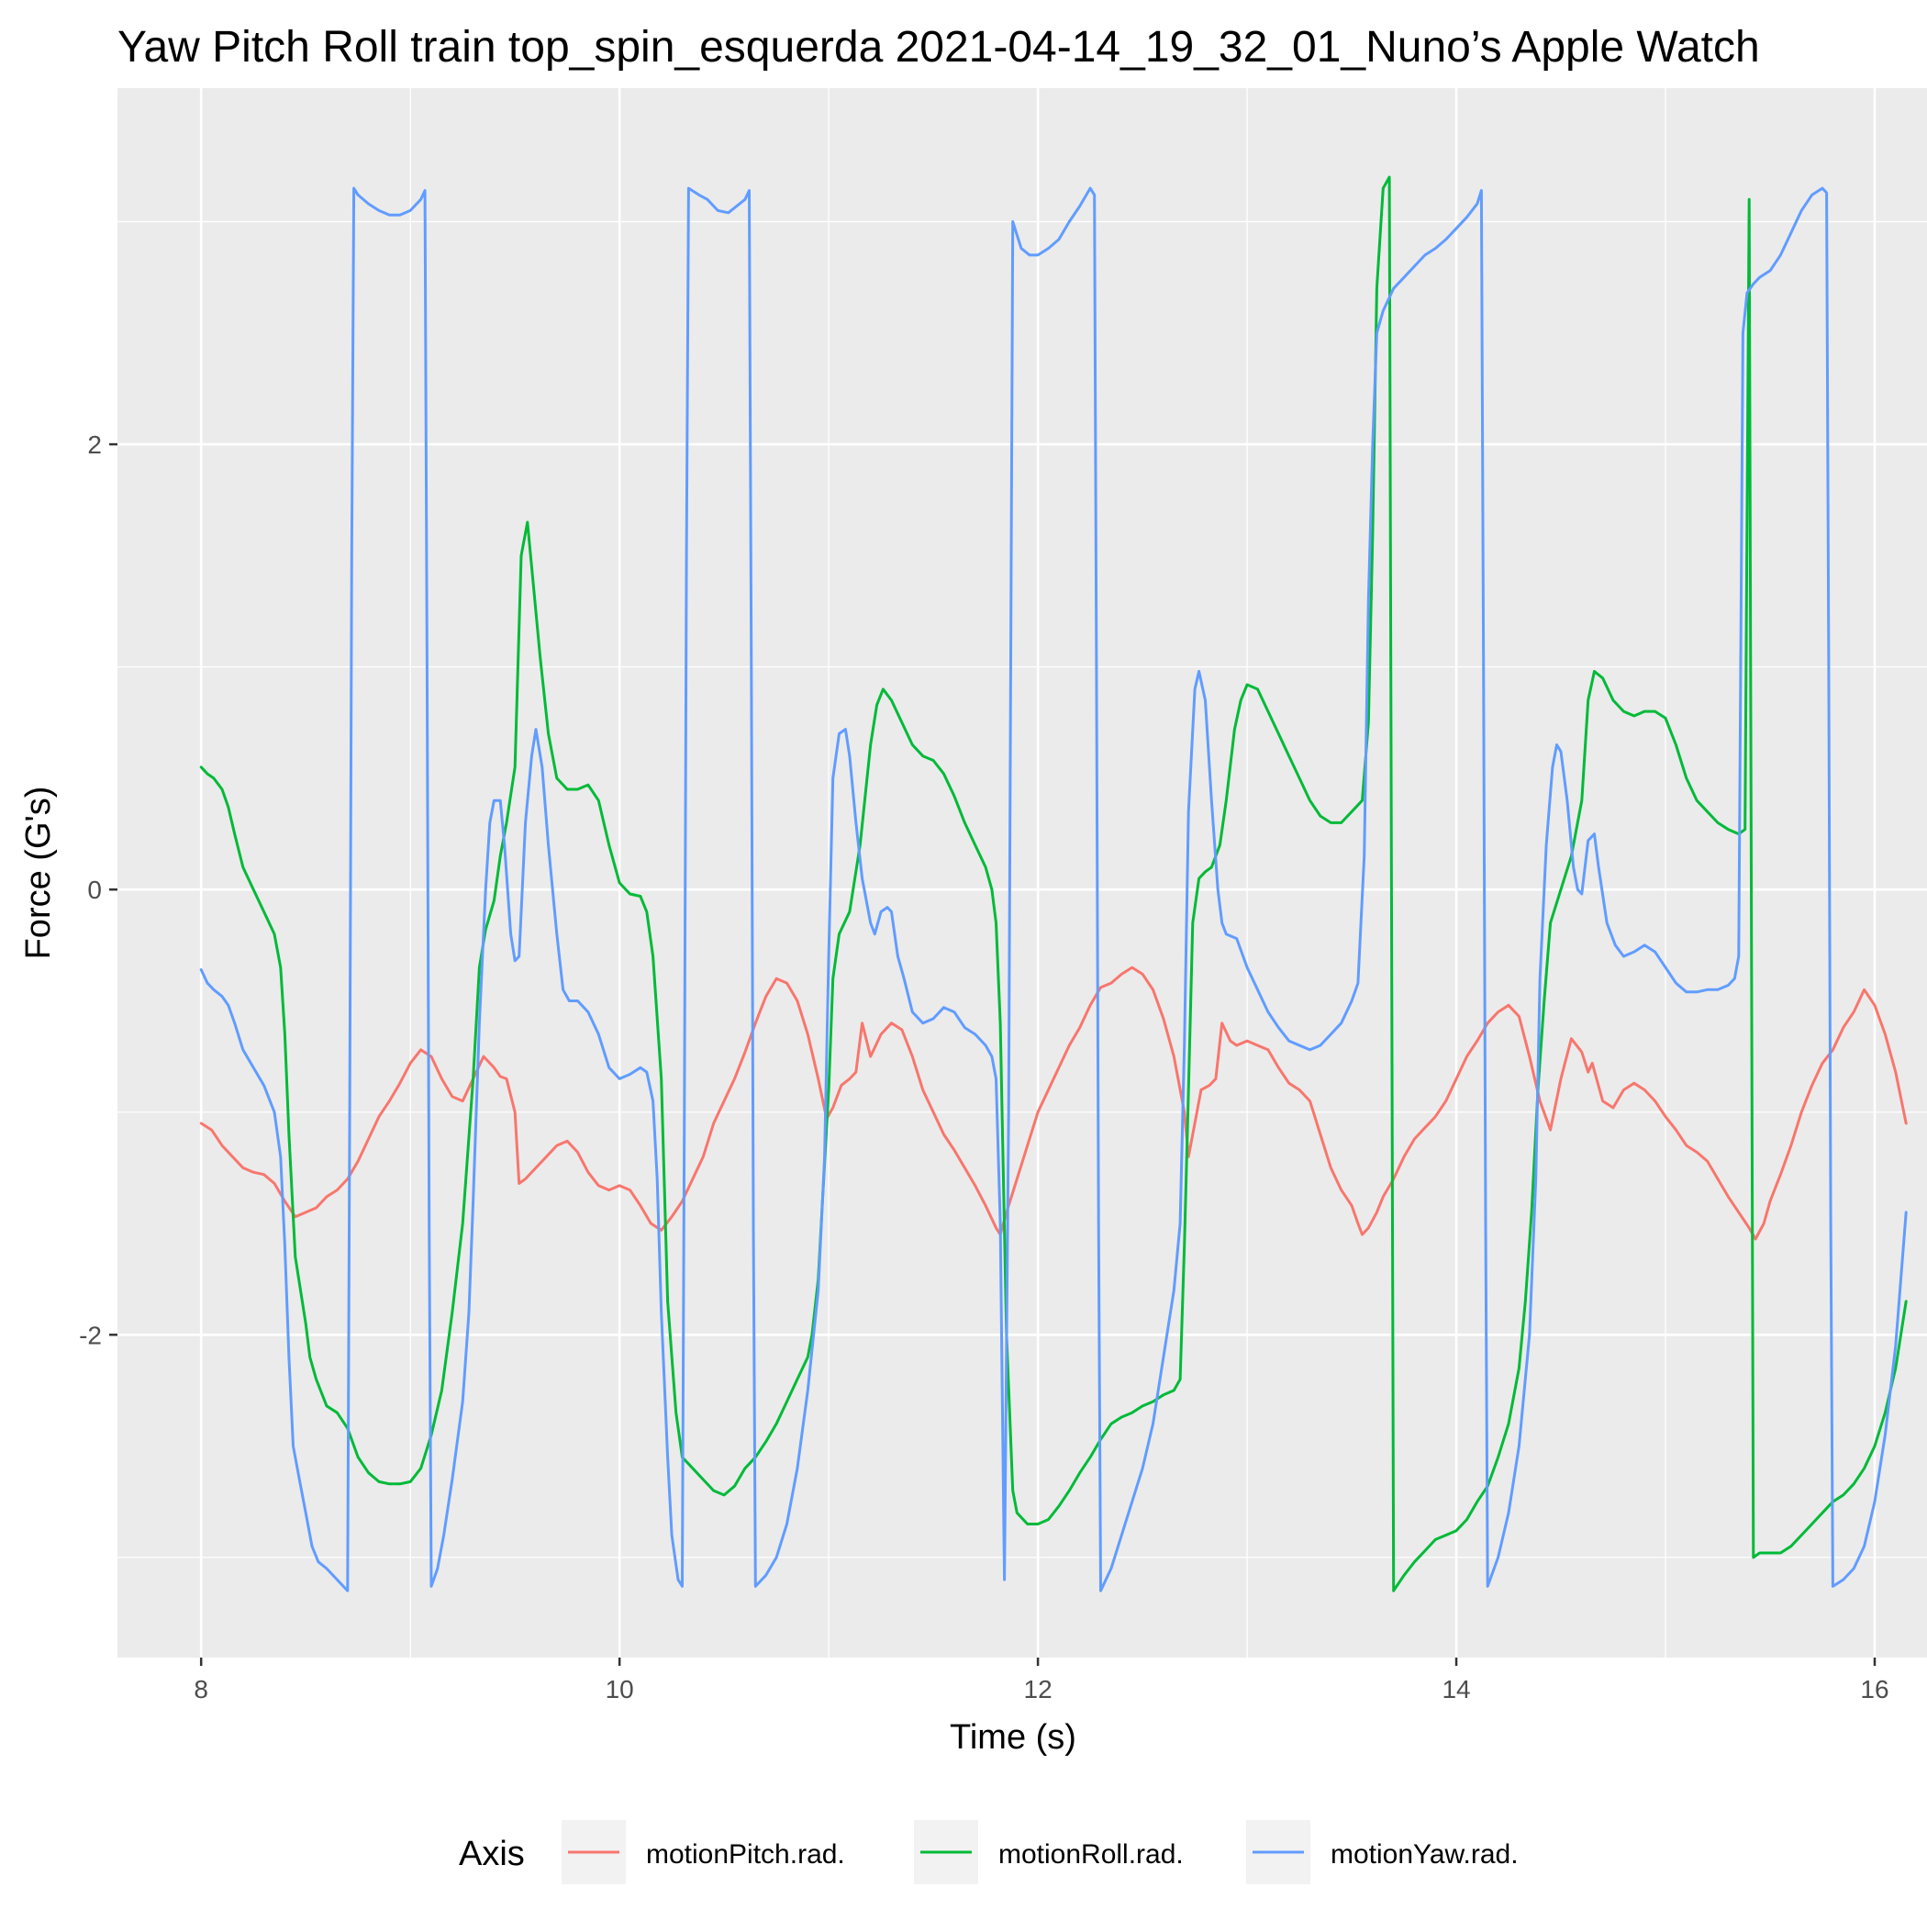 Image resolution: width=1927 pixels, height=1932 pixels. I want to click on series-line-motionpitchrad, so click(1053, 1103).